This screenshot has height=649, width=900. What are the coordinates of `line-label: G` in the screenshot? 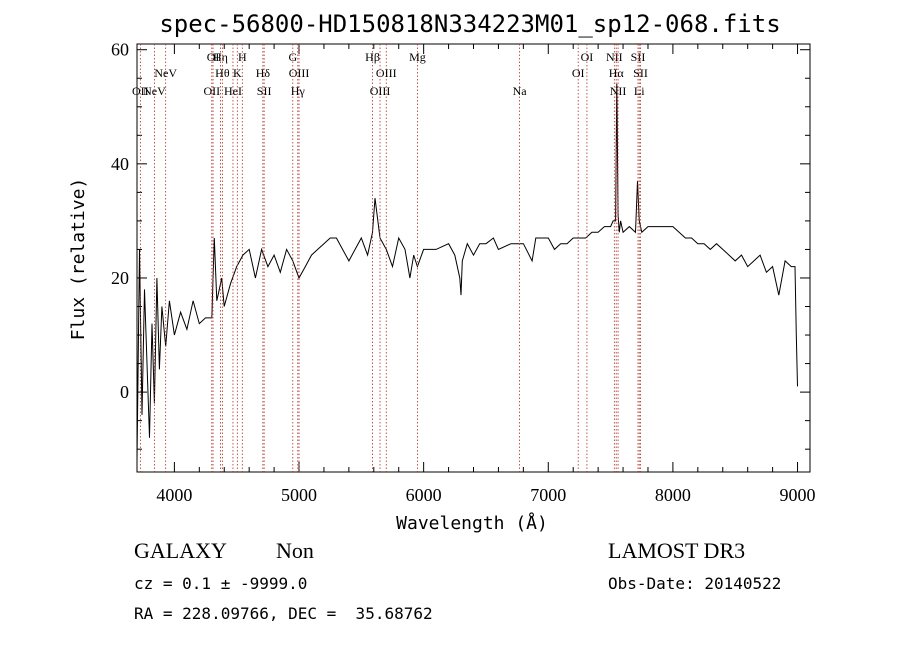 It's located at (292, 57).